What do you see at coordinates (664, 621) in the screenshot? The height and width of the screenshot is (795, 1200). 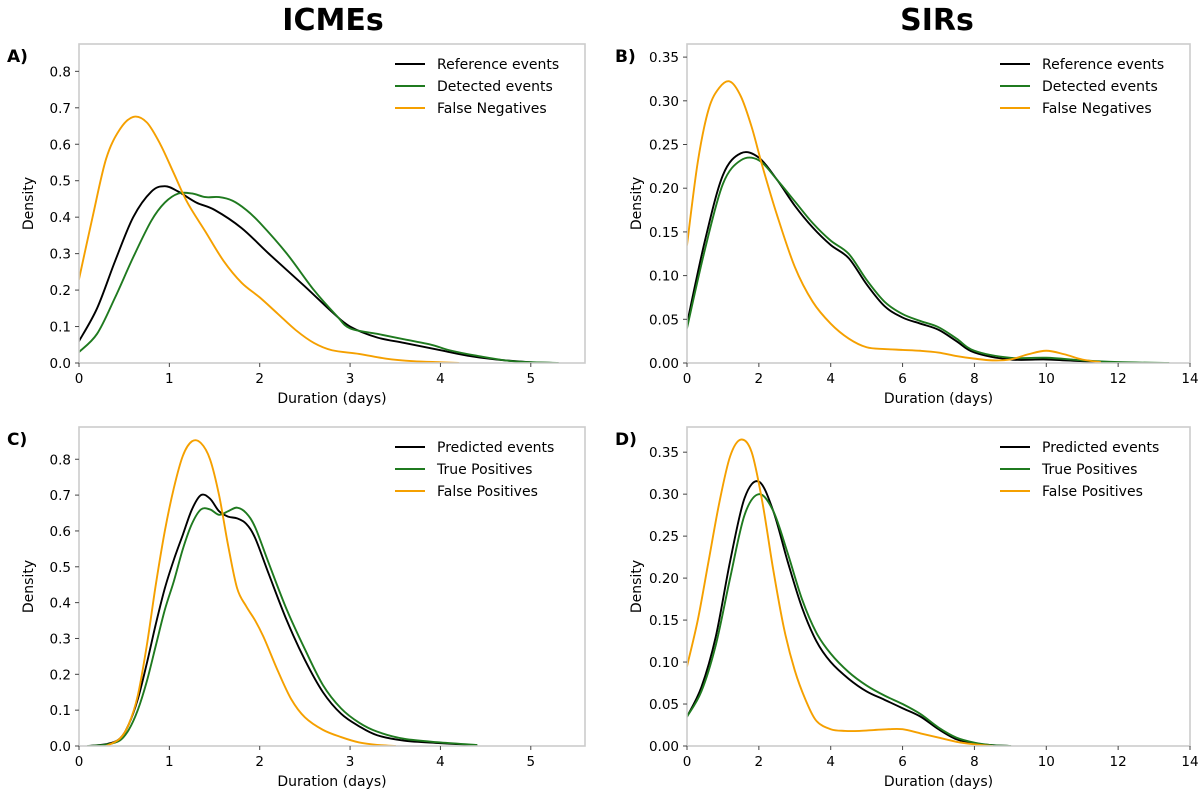 I see `y-tick-label: 0.15` at bounding box center [664, 621].